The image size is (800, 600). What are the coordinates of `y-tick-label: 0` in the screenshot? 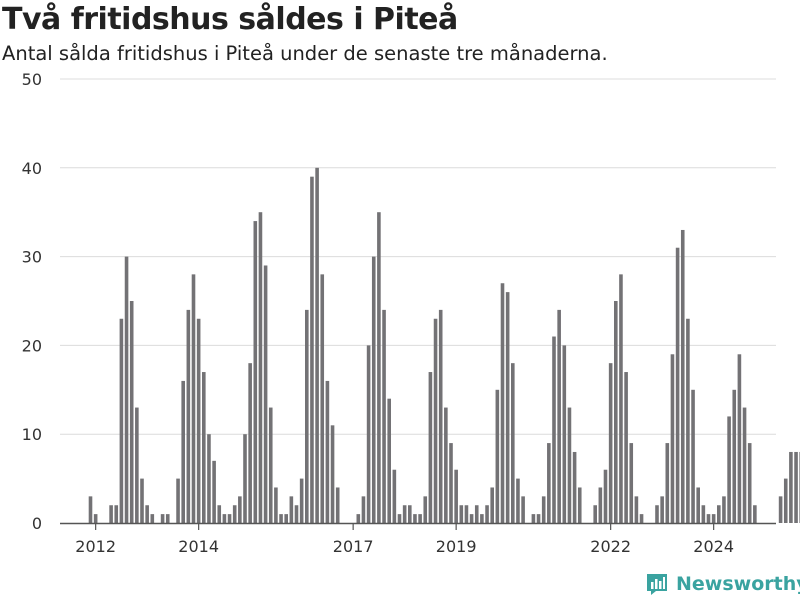 It's located at (37, 523).